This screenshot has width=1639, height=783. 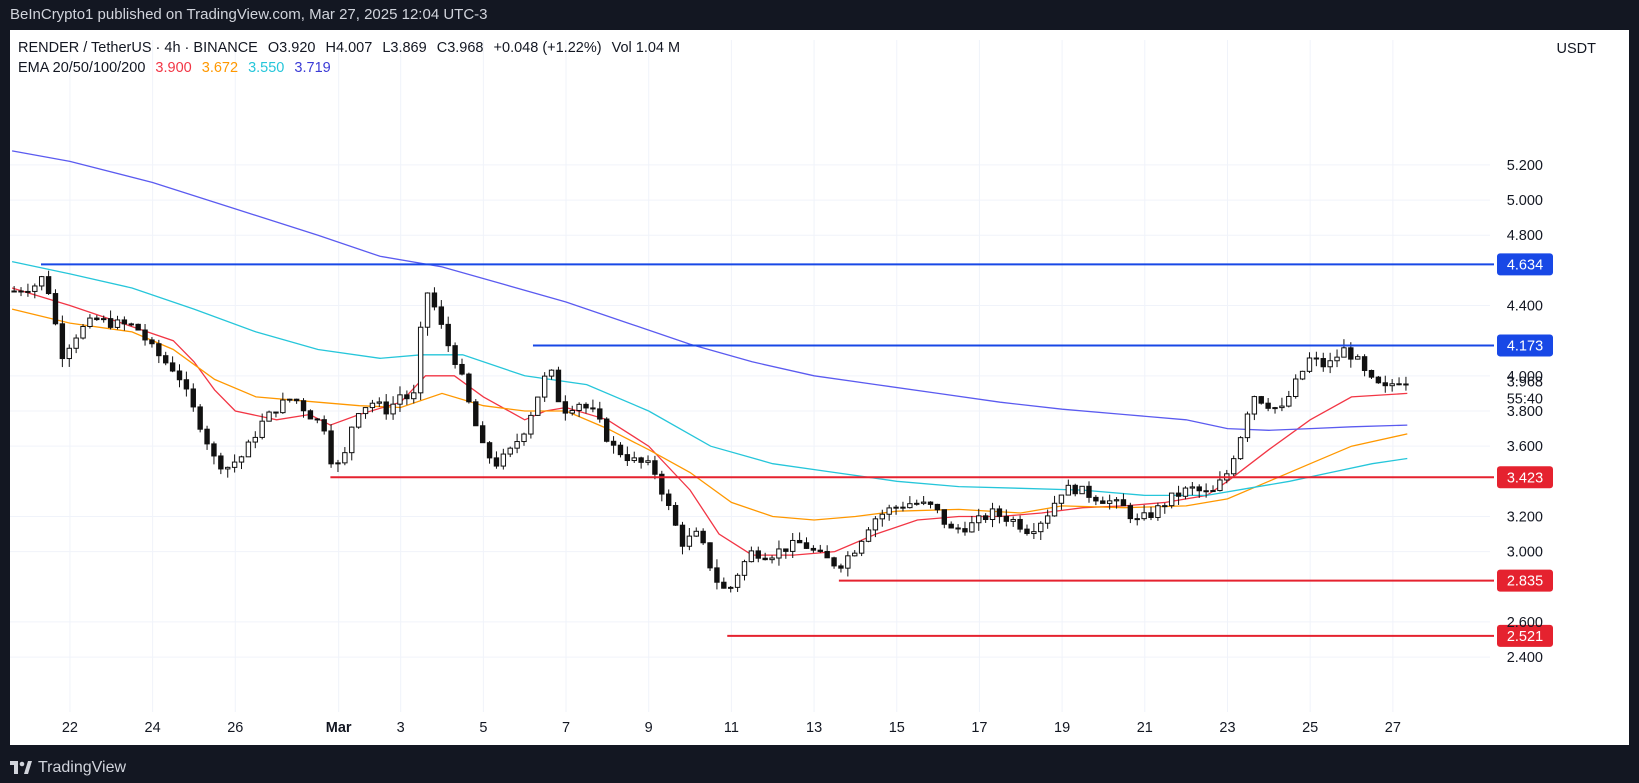 I want to click on level-badge-label: 3.423, so click(x=1525, y=478).